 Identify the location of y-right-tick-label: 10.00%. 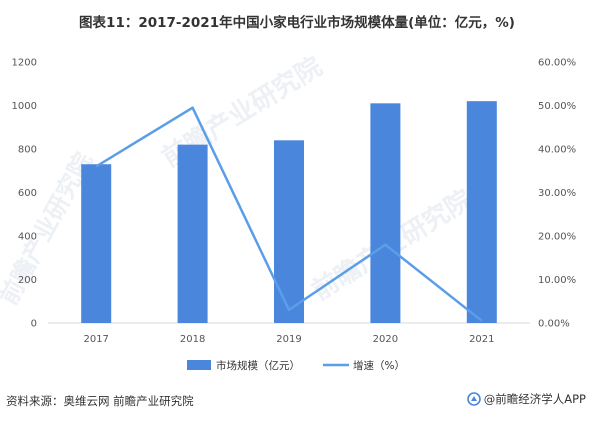
(557, 280).